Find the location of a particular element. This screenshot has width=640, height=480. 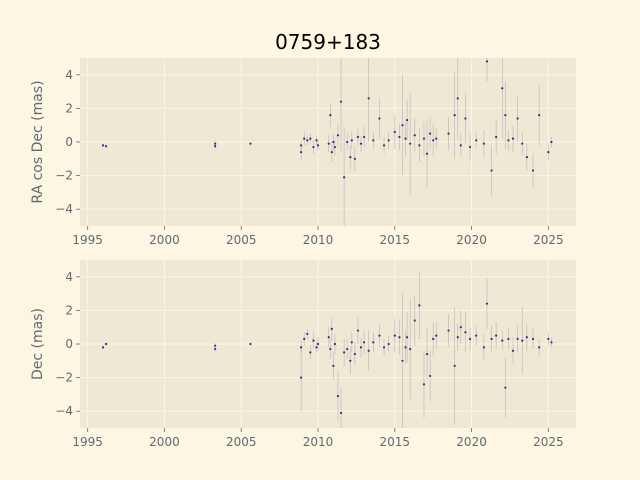

x-tick-label: 1995 is located at coordinates (87, 240).